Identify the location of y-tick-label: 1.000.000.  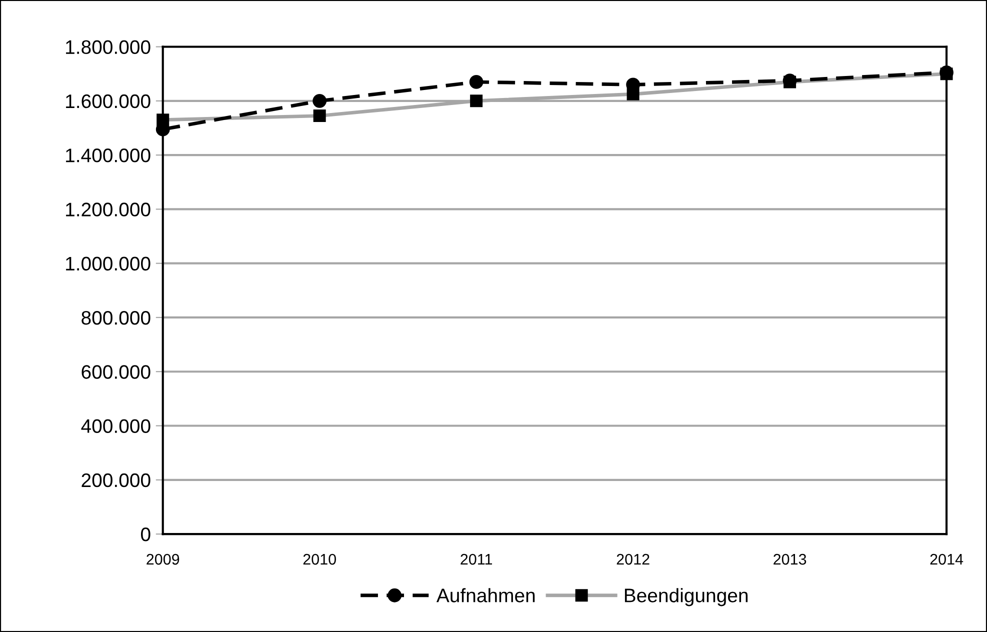
(108, 263).